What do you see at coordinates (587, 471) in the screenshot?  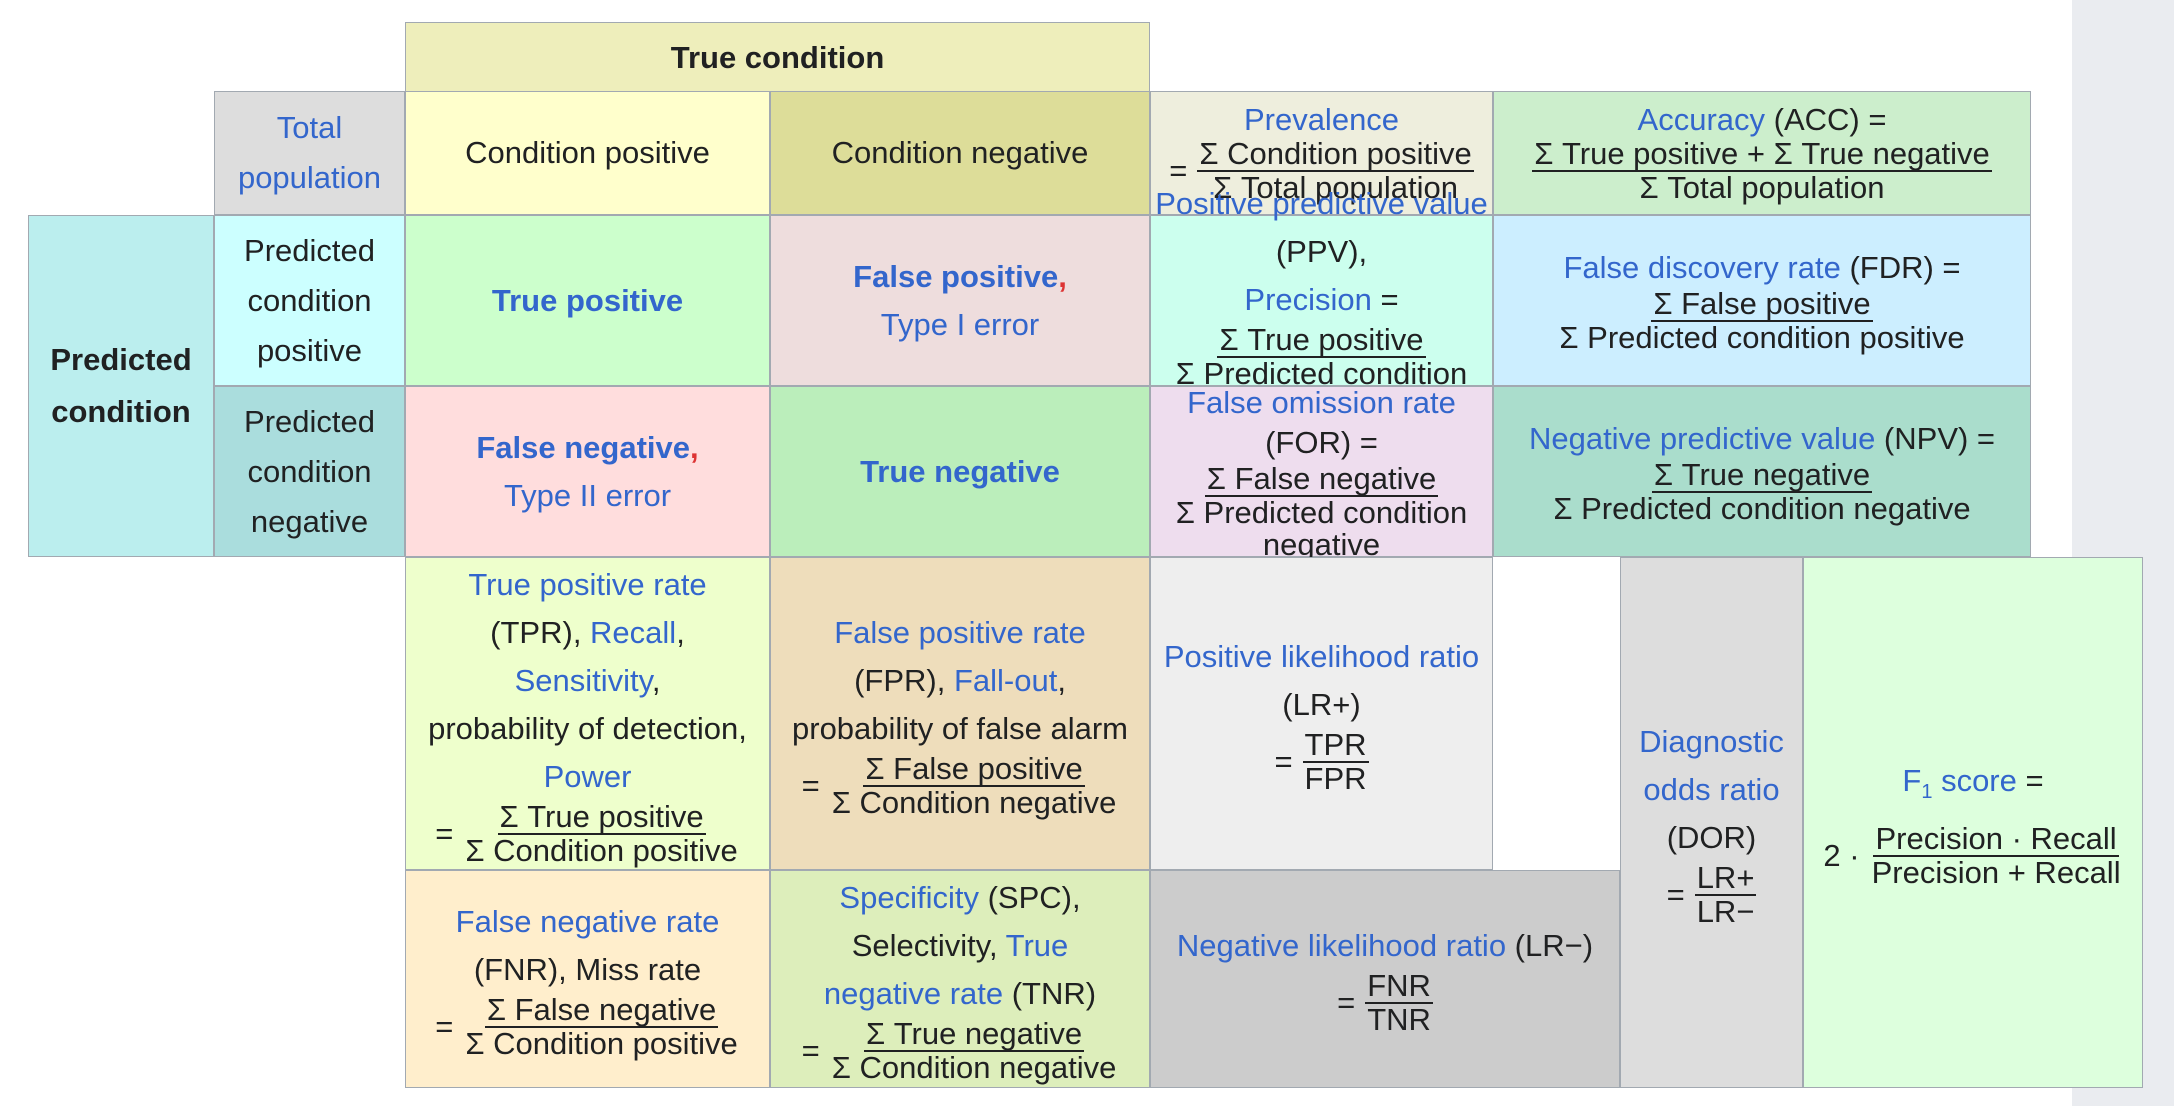 I see `false-negative-cell: False negative, Type II error` at bounding box center [587, 471].